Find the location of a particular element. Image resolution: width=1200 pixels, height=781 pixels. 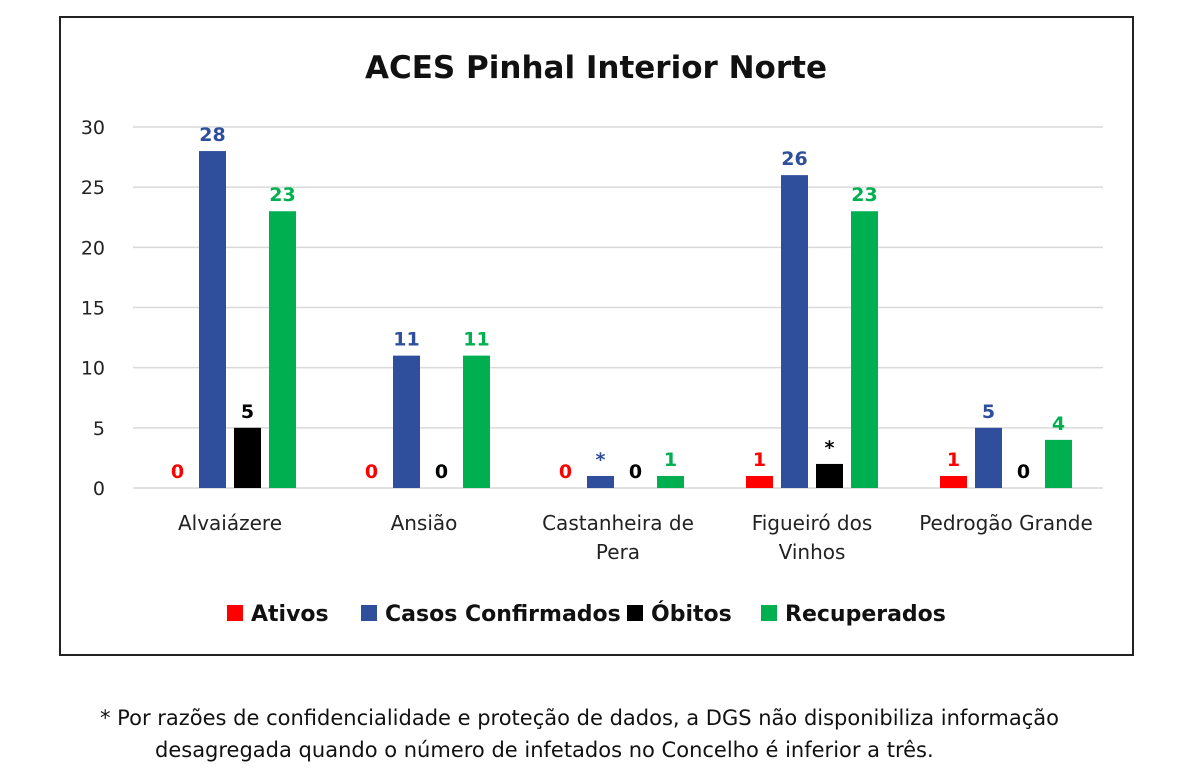

data-label-3-1: 11 is located at coordinates (476, 340).